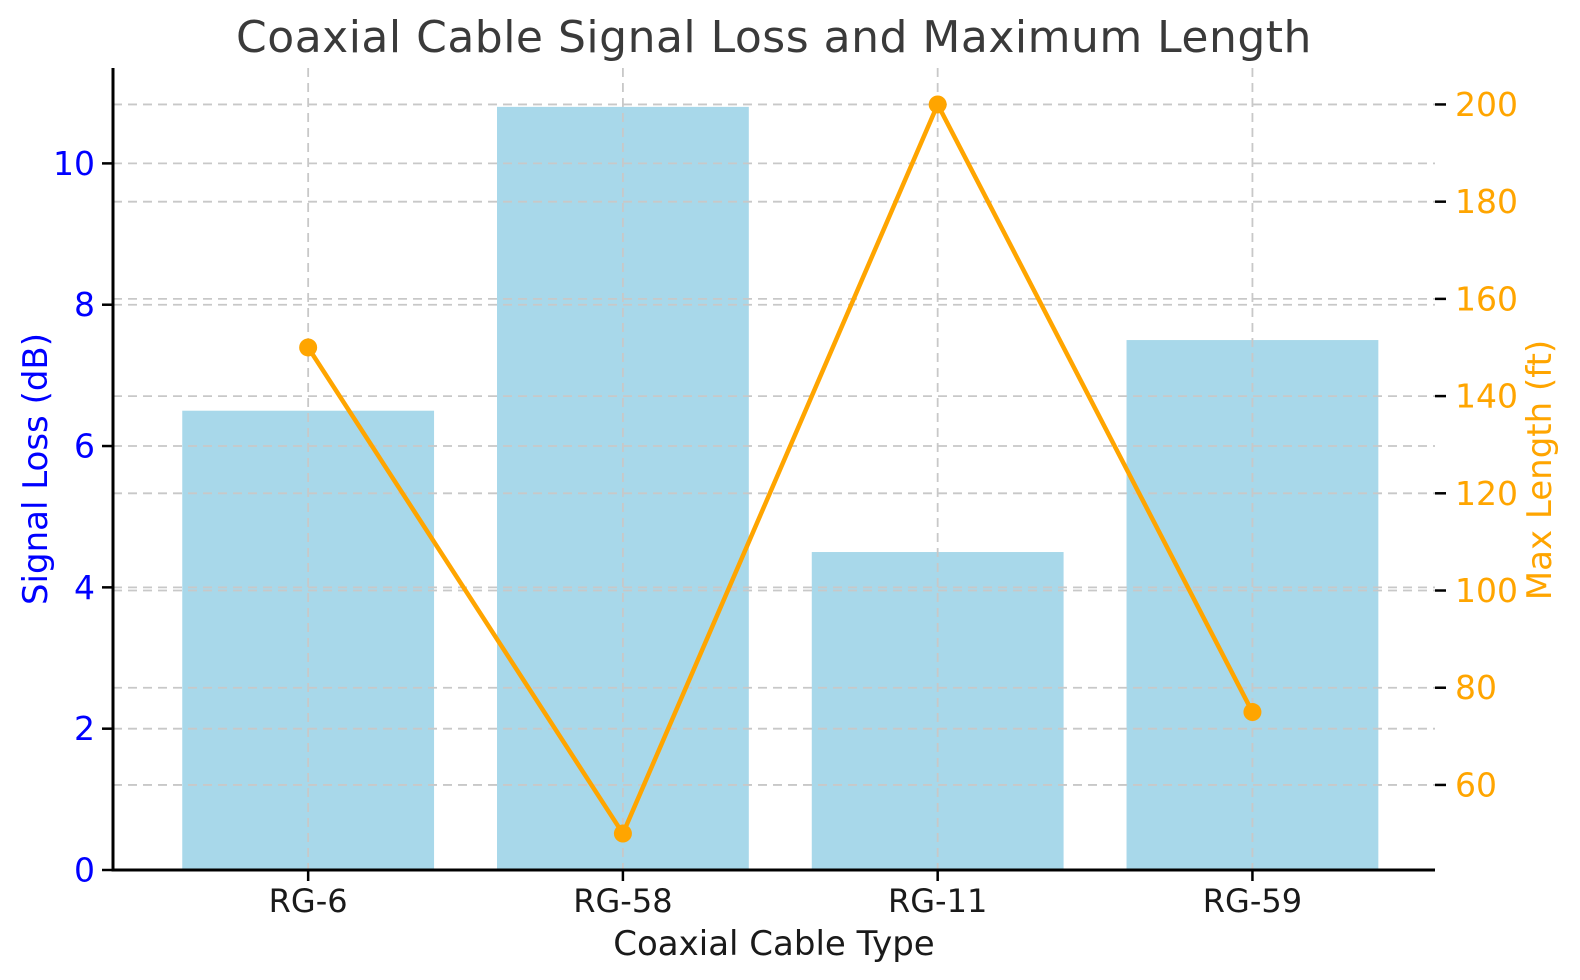  Describe the element at coordinates (1486, 104) in the screenshot. I see `y-tick-label-right: 200` at that location.